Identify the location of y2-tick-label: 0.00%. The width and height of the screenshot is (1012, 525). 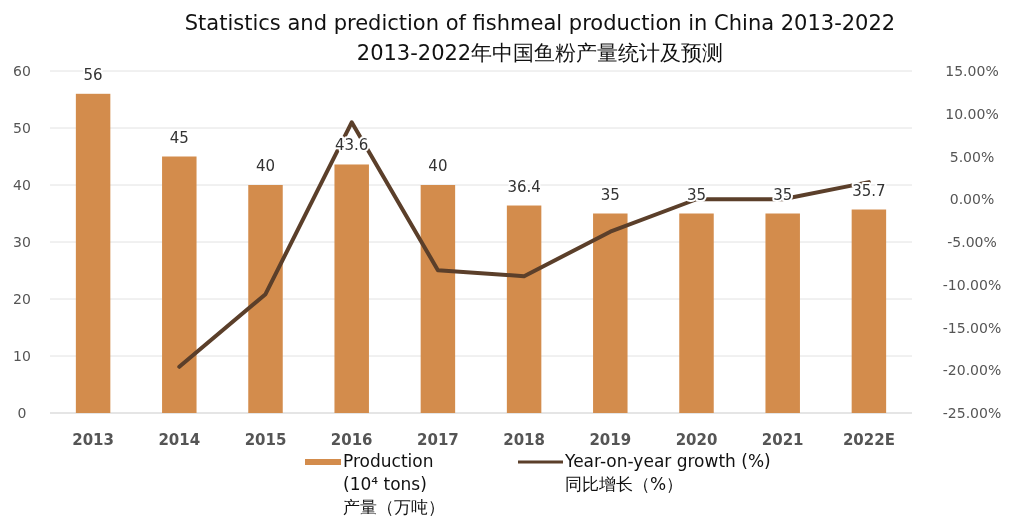
(972, 199).